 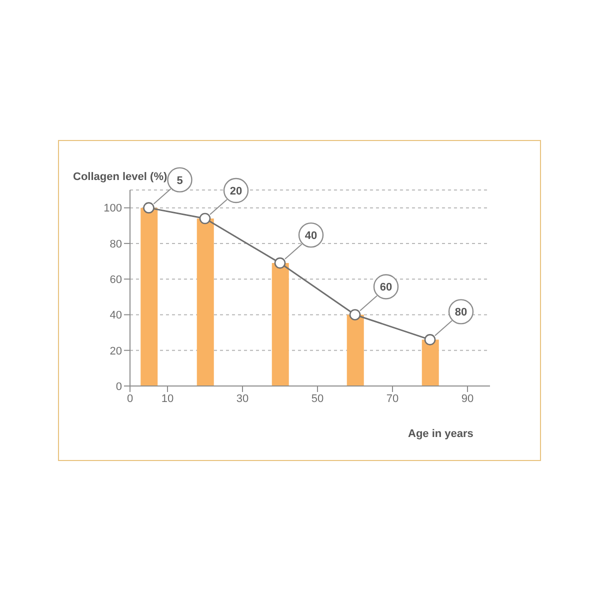 What do you see at coordinates (179, 180) in the screenshot?
I see `annotation: 5` at bounding box center [179, 180].